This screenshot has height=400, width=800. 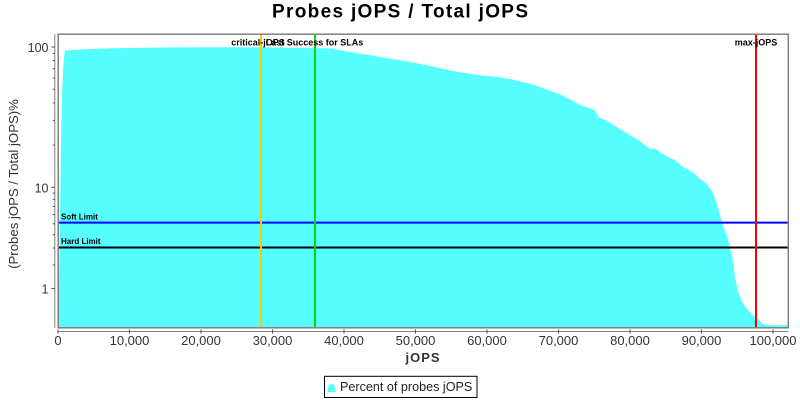 What do you see at coordinates (79, 217) in the screenshot?
I see `svg-text: Soft Limit` at bounding box center [79, 217].